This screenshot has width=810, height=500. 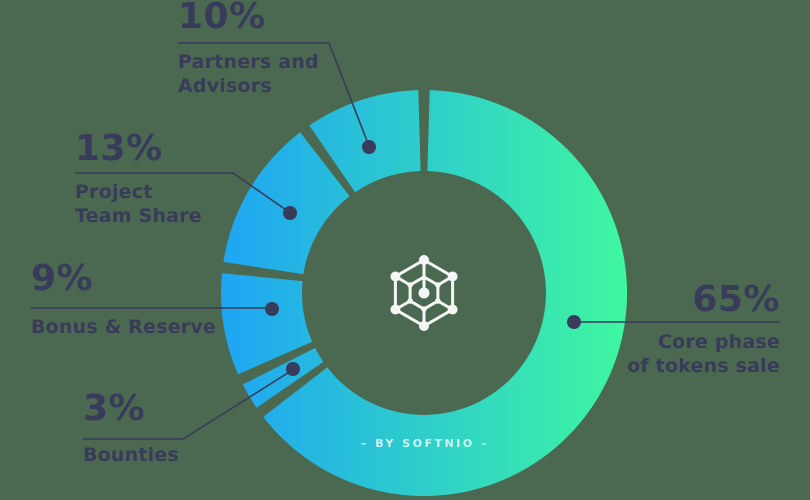 What do you see at coordinates (574, 322) in the screenshot?
I see `leader-dot-core` at bounding box center [574, 322].